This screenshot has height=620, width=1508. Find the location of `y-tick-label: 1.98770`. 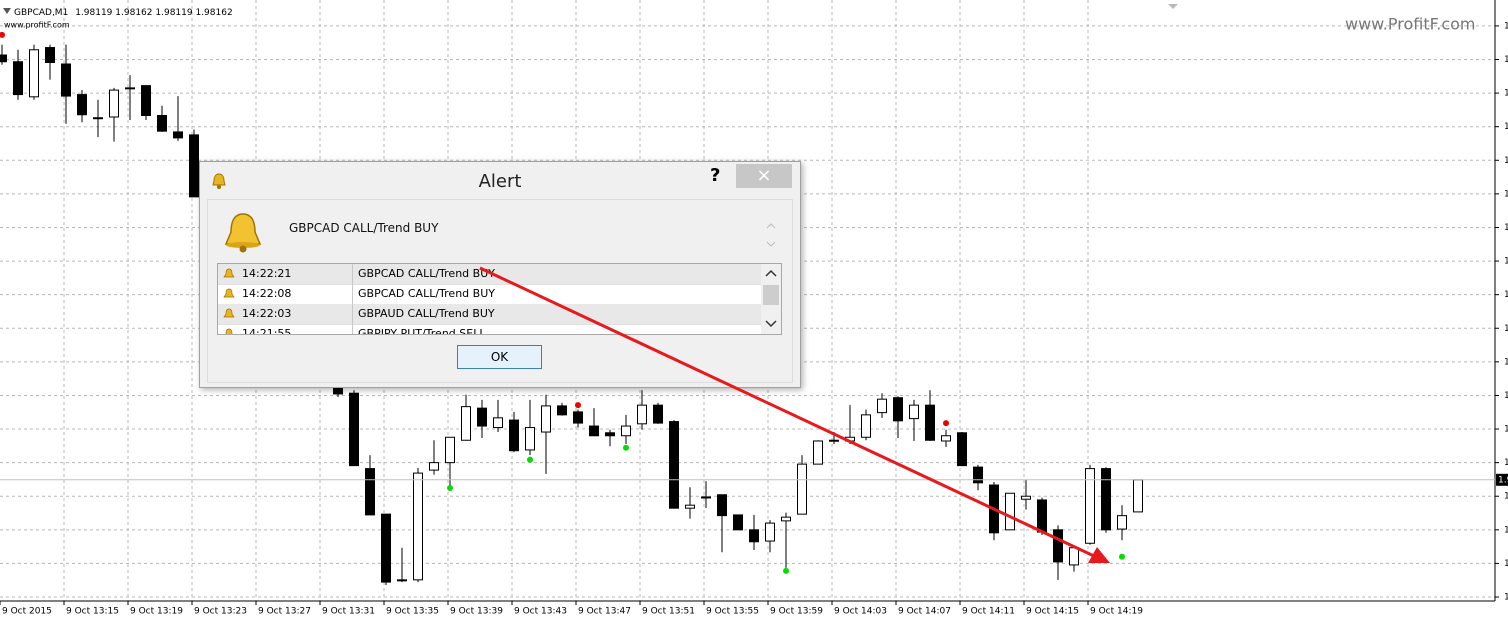

y-tick-label: 1.98770 is located at coordinates (1506, 26).